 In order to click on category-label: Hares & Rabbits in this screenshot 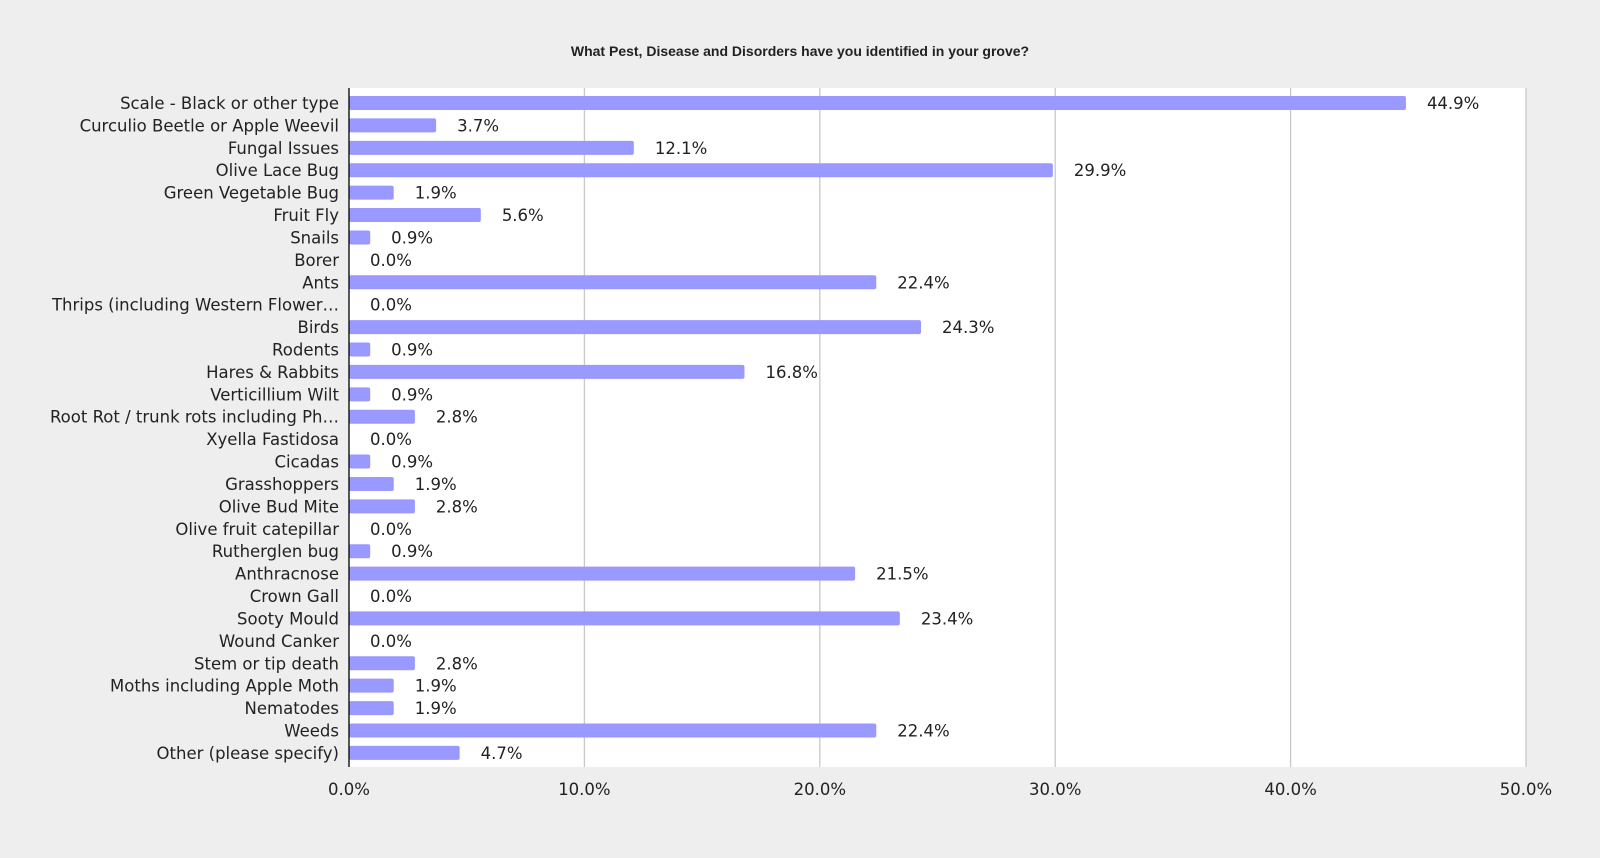, I will do `click(272, 372)`.